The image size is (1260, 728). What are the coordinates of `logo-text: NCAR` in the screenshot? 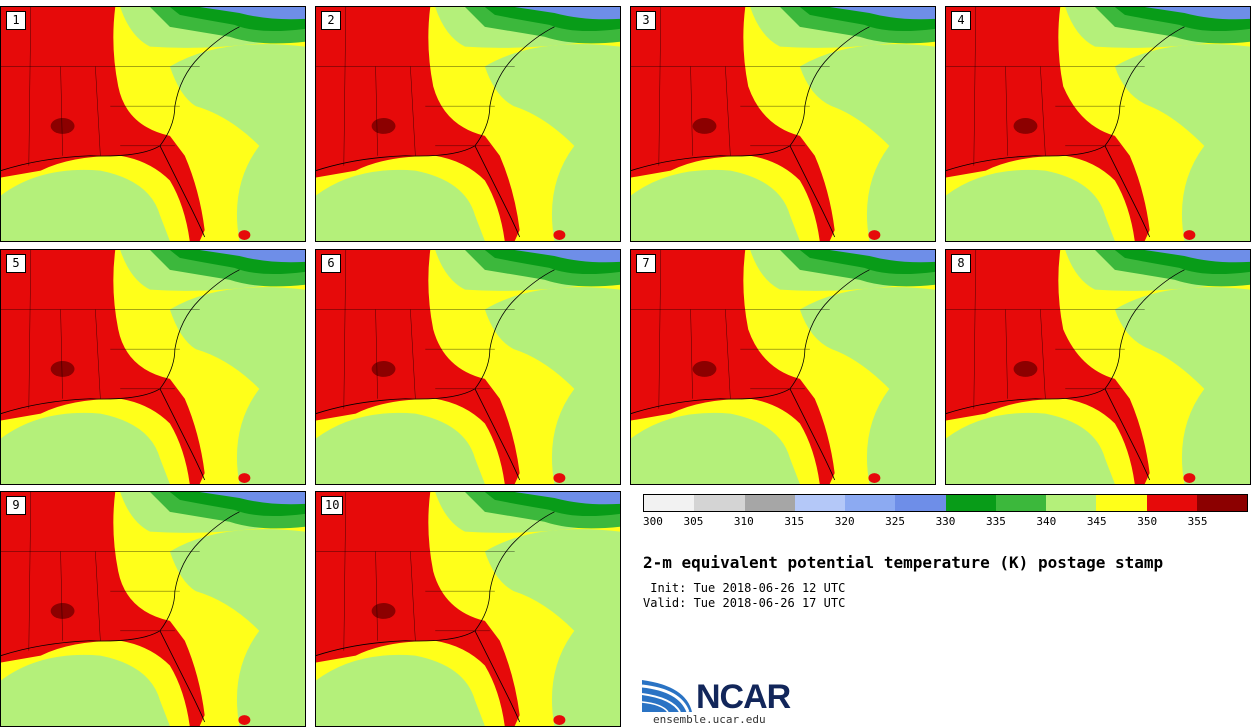 It's located at (743, 697).